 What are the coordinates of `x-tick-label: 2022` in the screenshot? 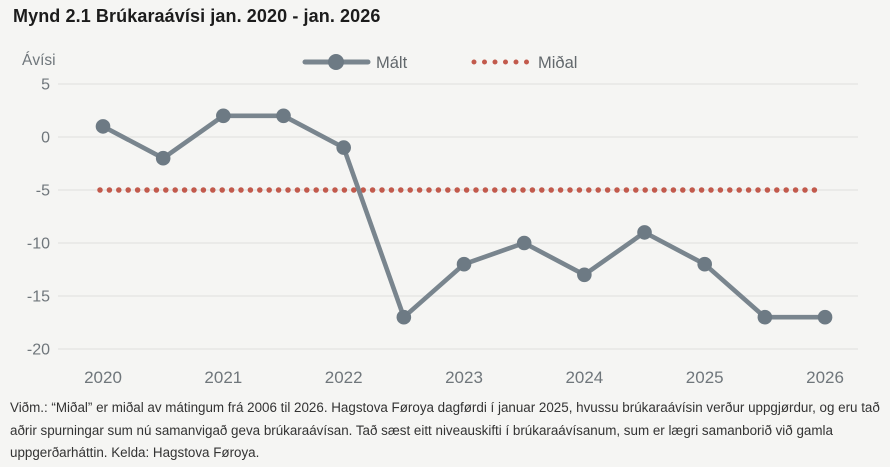 It's located at (344, 377).